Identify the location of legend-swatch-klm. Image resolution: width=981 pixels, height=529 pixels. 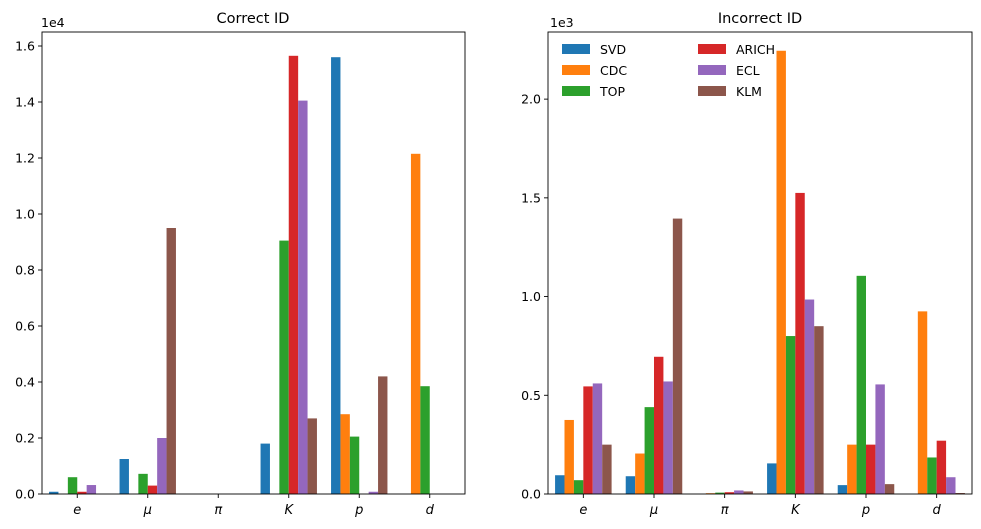
(712, 91).